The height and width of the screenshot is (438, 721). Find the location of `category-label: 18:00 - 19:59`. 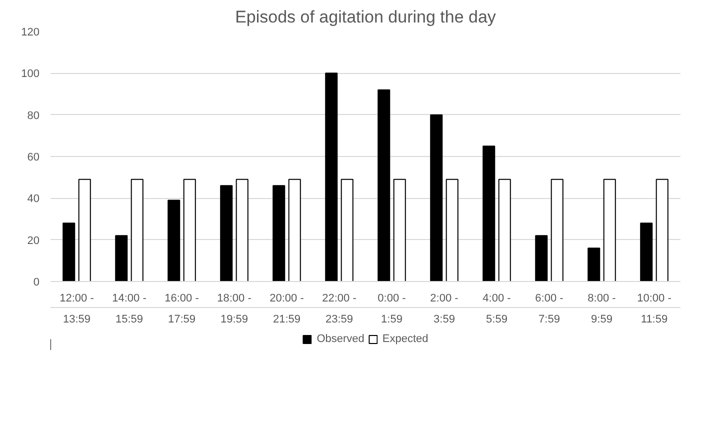

category-label: 18:00 - 19:59 is located at coordinates (234, 309).